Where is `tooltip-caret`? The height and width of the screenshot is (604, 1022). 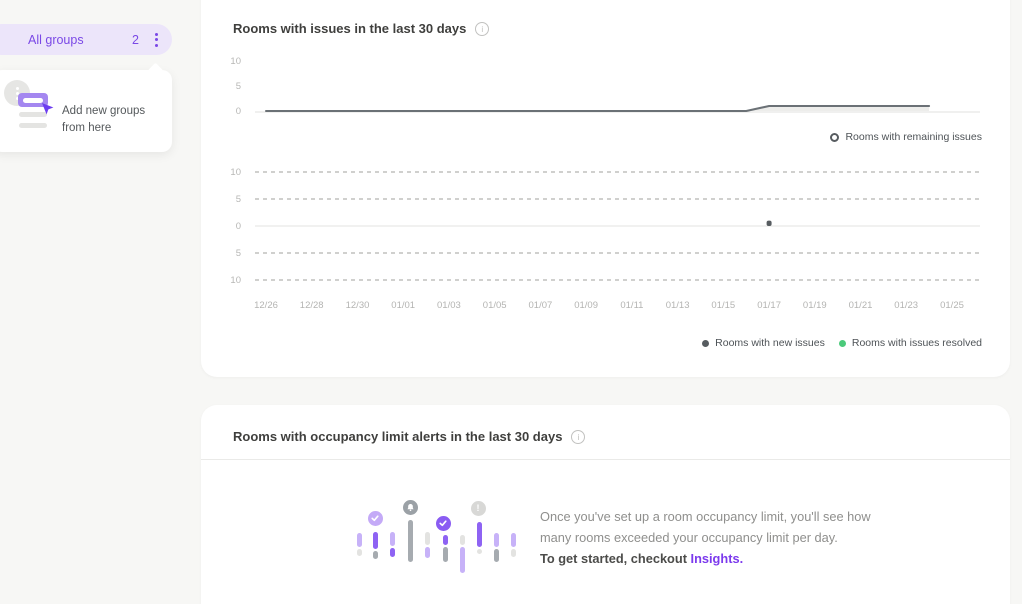 tooltip-caret is located at coordinates (155, 70).